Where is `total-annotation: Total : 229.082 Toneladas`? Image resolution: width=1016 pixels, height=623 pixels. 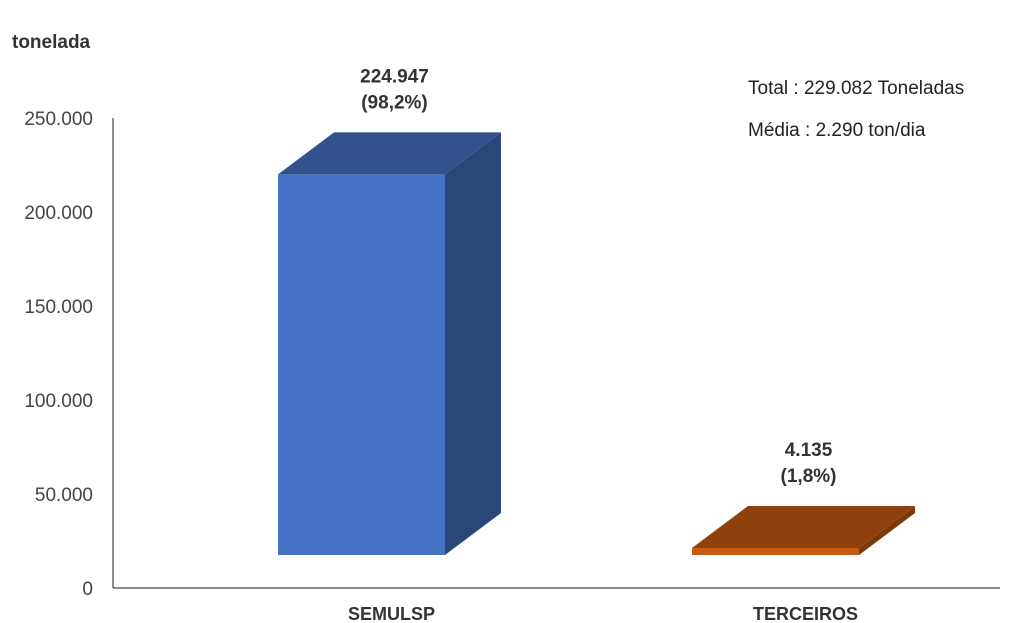 total-annotation: Total : 229.082 Toneladas is located at coordinates (856, 88).